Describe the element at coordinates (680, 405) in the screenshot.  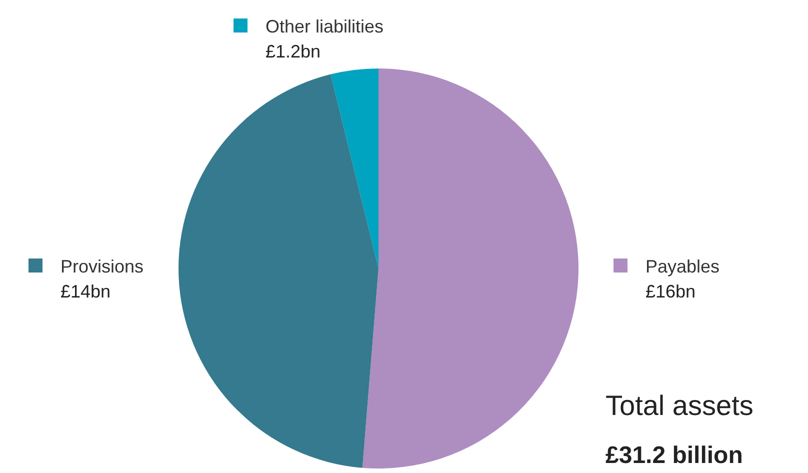
I see `text: Total assets` at that location.